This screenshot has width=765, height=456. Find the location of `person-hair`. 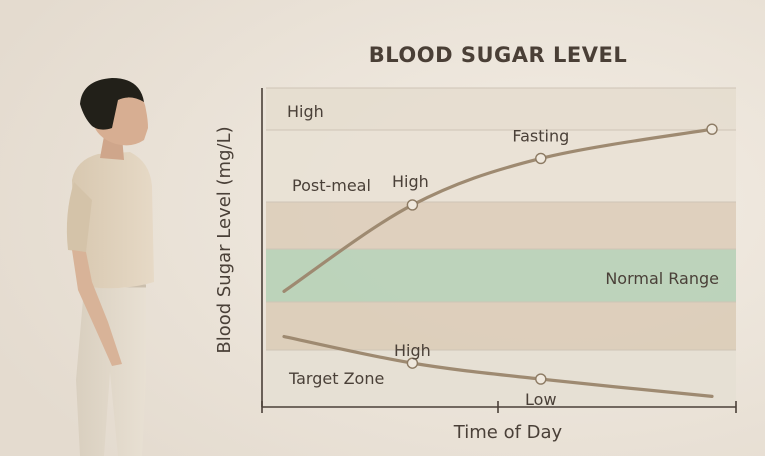

person-hair is located at coordinates (112, 104).